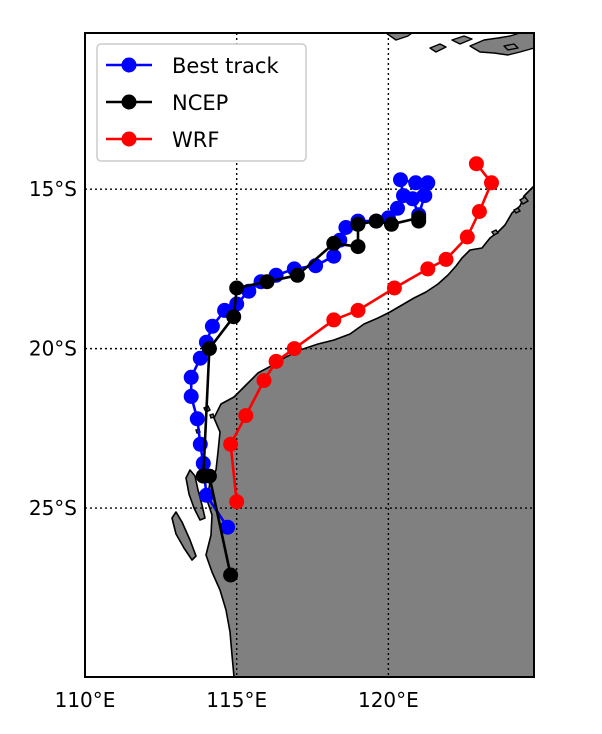  Describe the element at coordinates (195, 140) in the screenshot. I see `legend-label-wrf: WRF` at that location.